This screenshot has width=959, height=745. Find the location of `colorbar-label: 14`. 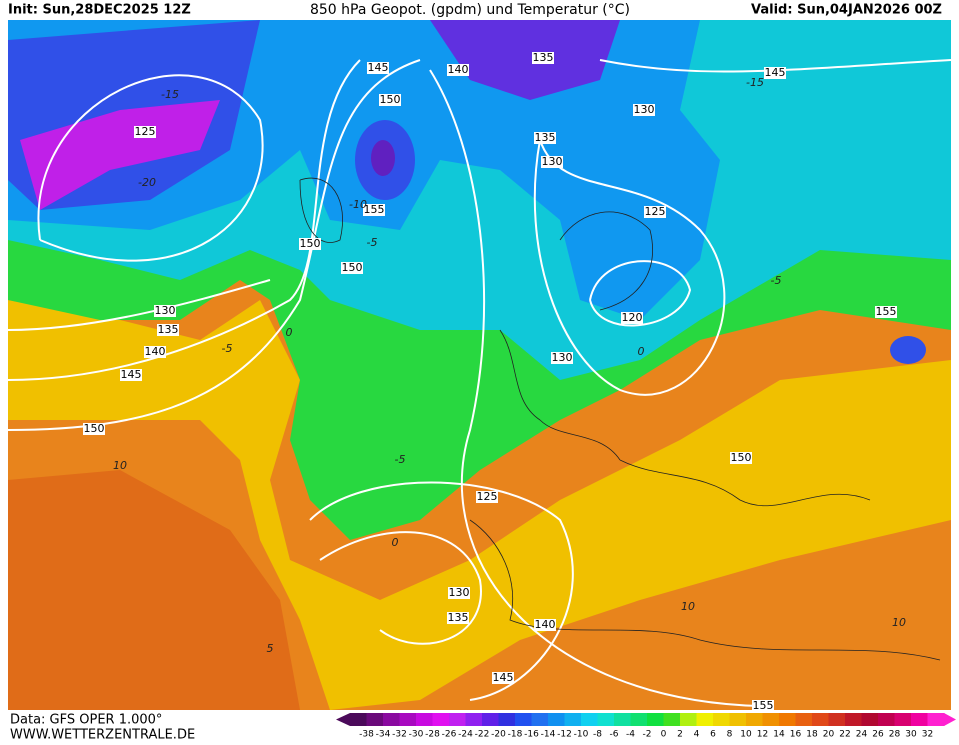

colorbar-label: 14 is located at coordinates (779, 735).